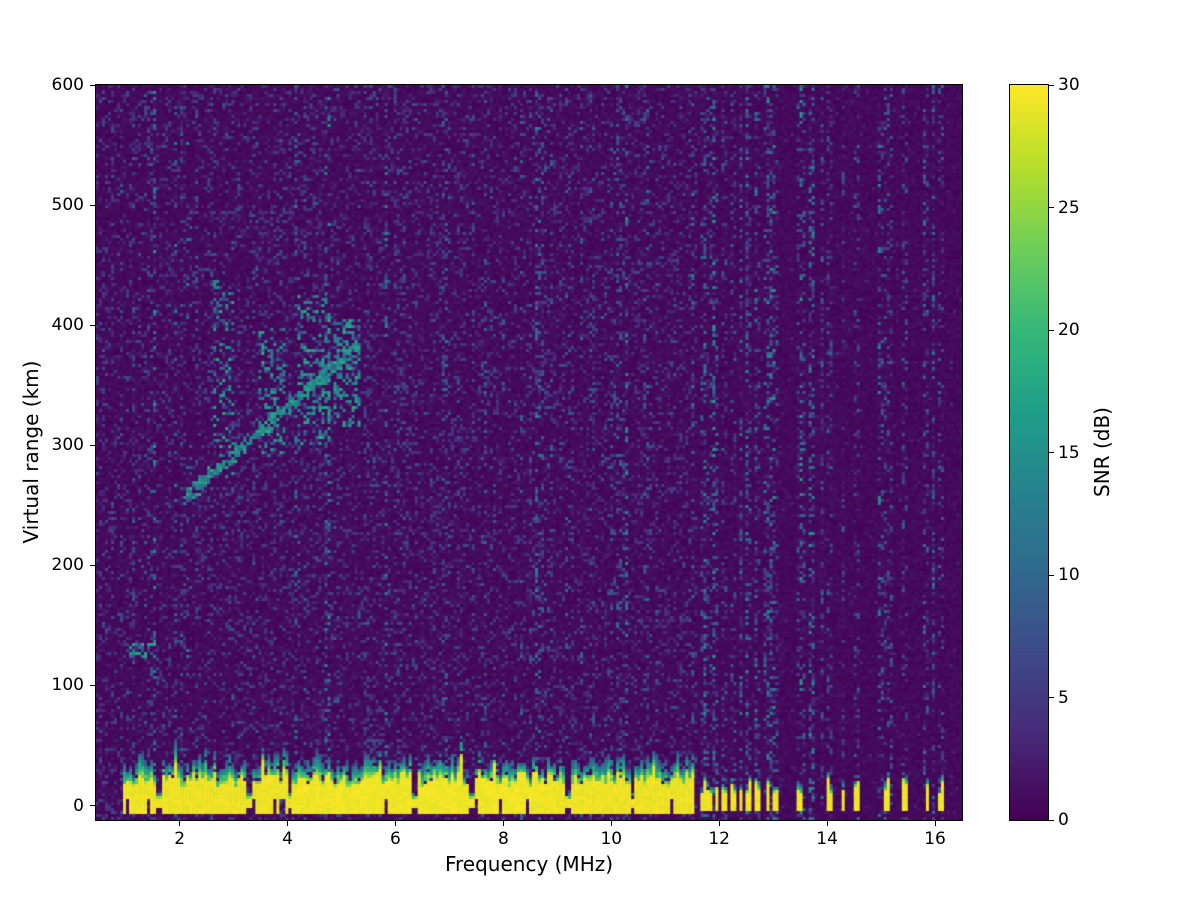  I want to click on x-tick-label: 4, so click(287, 839).